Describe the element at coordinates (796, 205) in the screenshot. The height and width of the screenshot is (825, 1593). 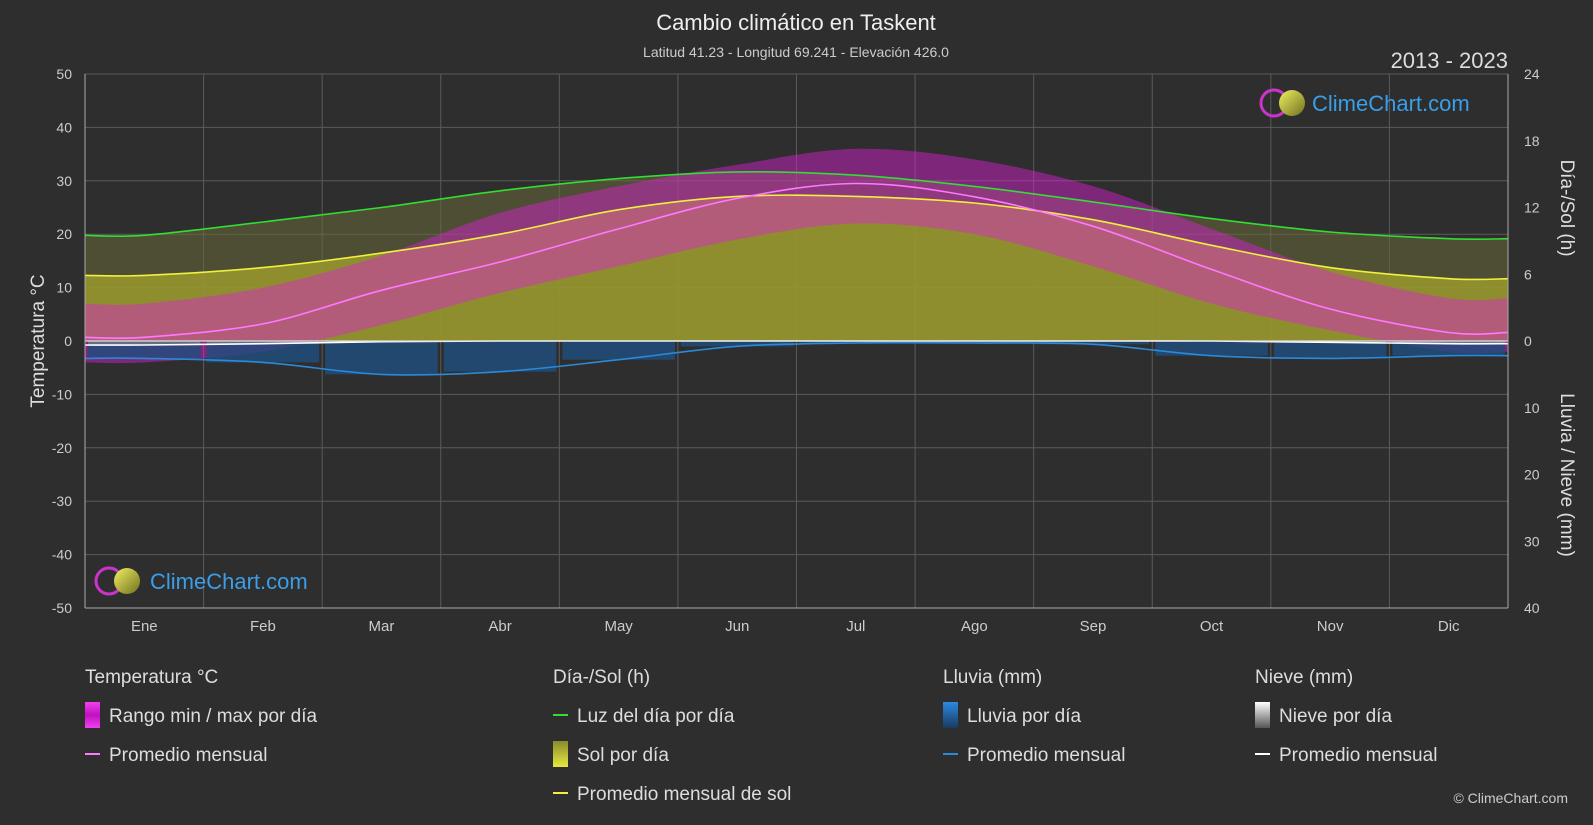
I see `daylight-line` at that location.